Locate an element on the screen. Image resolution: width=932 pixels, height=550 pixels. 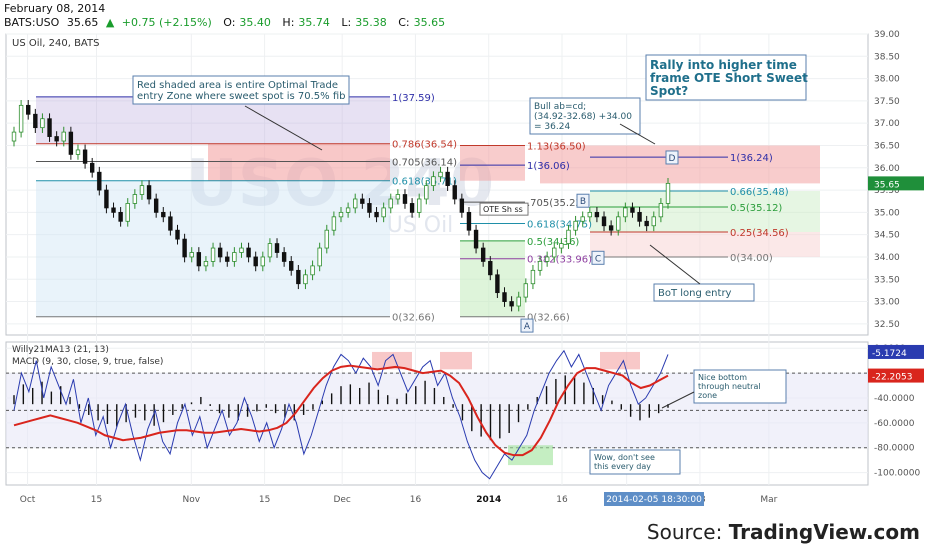
note-rally-line: Spot? is located at coordinates (669, 91).